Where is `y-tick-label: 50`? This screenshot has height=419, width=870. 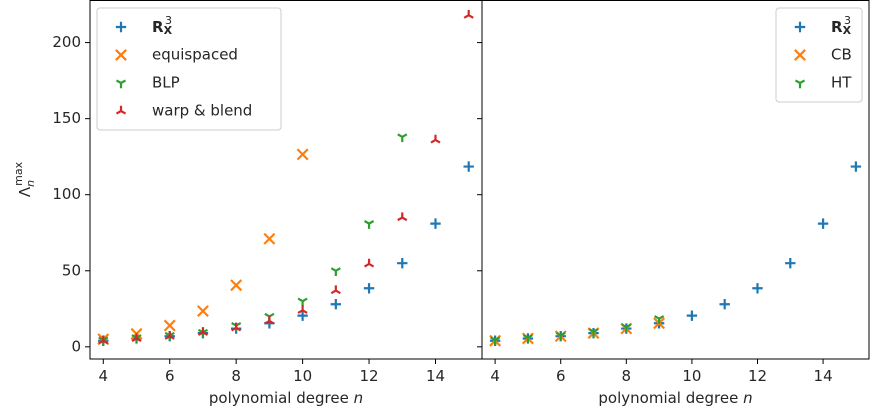 y-tick-label: 50 is located at coordinates (71, 270).